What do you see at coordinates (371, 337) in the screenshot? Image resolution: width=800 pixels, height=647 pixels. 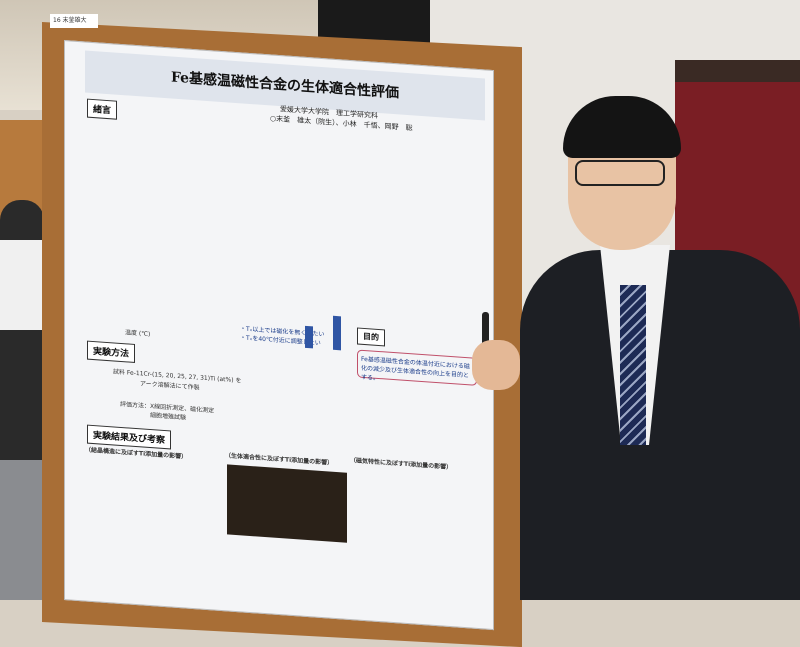 I see `section-purpose: 目的` at bounding box center [371, 337].